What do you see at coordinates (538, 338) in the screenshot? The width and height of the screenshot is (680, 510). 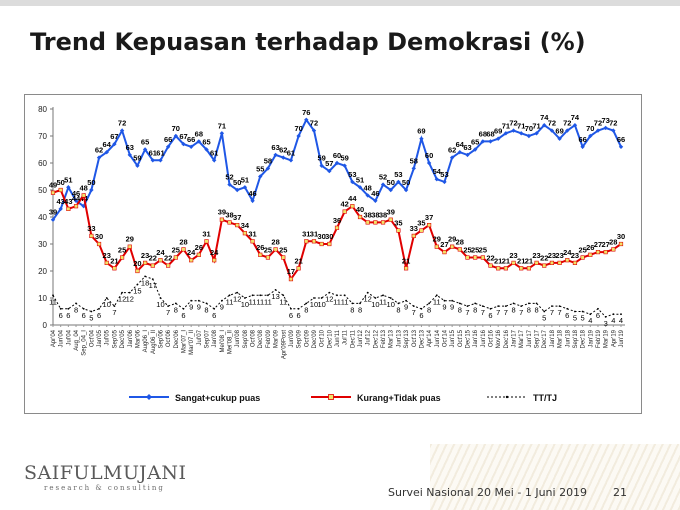 I see `x-tick-label: Sep'17` at bounding box center [538, 338].